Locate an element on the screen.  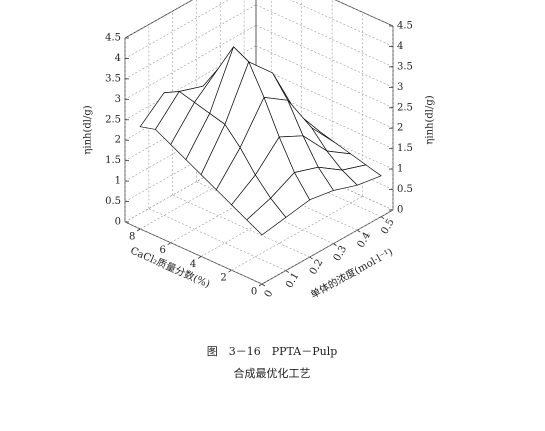
x-tick-label: 4 is located at coordinates (193, 264).